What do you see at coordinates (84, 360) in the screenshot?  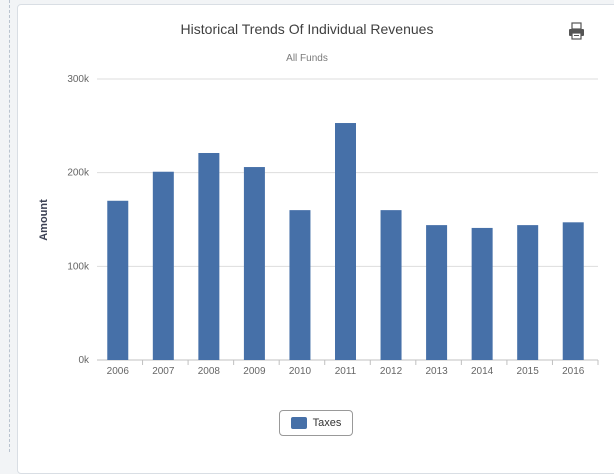 I see `y-tick-label: 0k` at bounding box center [84, 360].